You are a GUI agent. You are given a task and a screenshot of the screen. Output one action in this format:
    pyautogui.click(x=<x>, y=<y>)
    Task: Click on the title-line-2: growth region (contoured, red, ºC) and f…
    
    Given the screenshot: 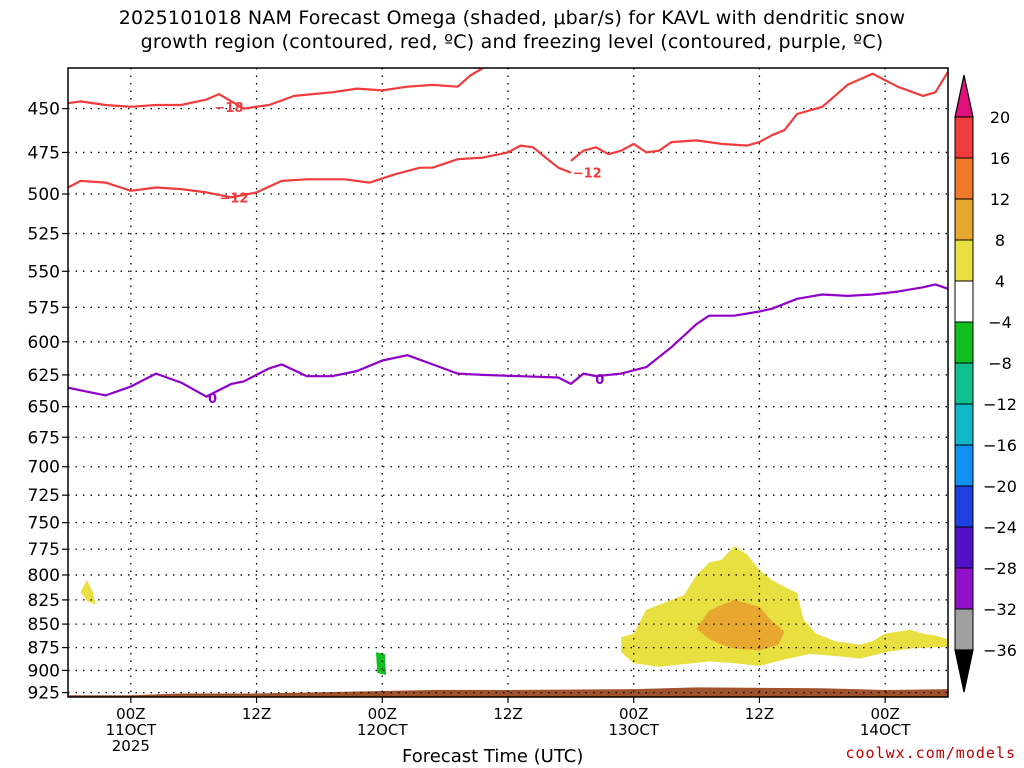 What is the action you would take?
    pyautogui.click(x=512, y=42)
    